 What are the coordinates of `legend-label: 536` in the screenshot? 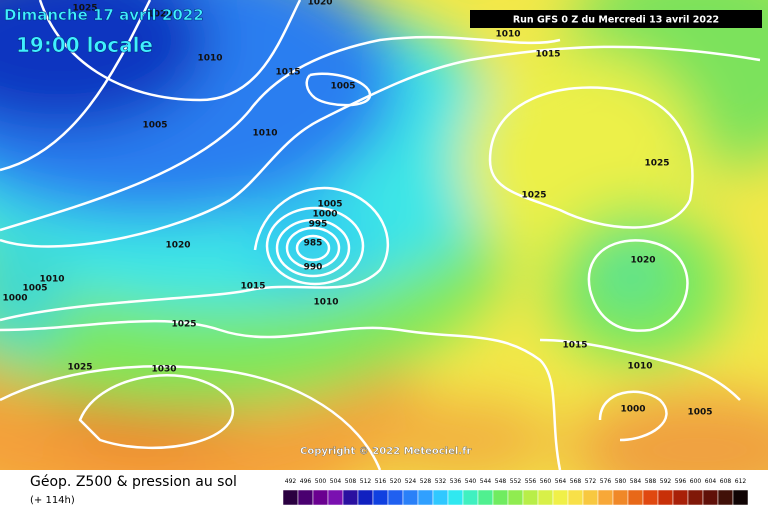 It's located at (456, 481).